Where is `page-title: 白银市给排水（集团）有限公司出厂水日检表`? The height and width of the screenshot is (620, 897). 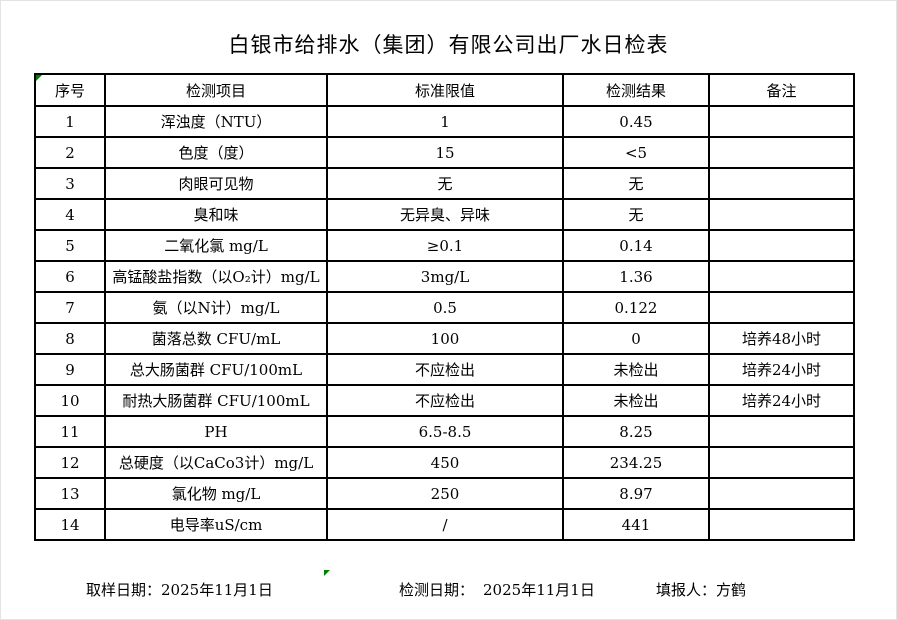 page-title: 白银市给排水（集团）有限公司出厂水日检表 is located at coordinates (448, 45).